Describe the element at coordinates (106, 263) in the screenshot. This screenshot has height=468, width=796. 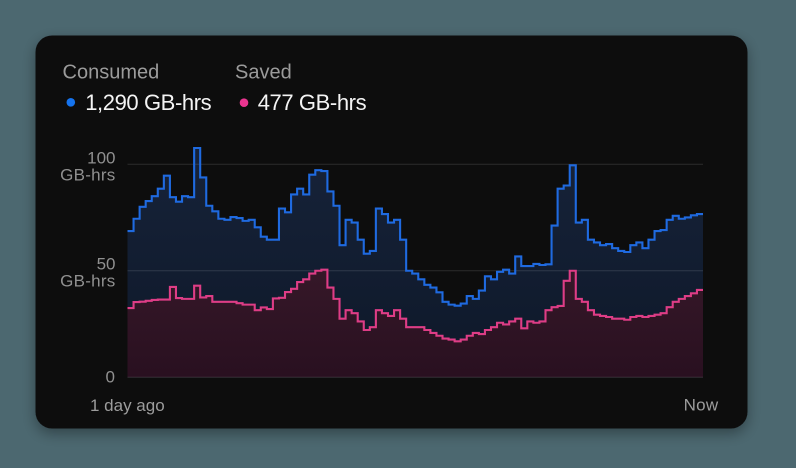
I see `svg-text: 50` at that location.